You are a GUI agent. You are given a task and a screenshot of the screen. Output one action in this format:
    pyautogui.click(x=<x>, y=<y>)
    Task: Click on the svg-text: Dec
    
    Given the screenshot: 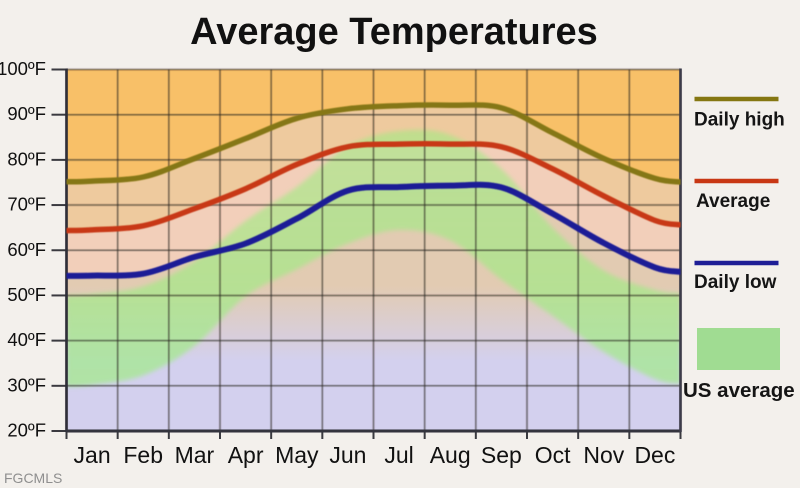 What is the action you would take?
    pyautogui.click(x=654, y=455)
    